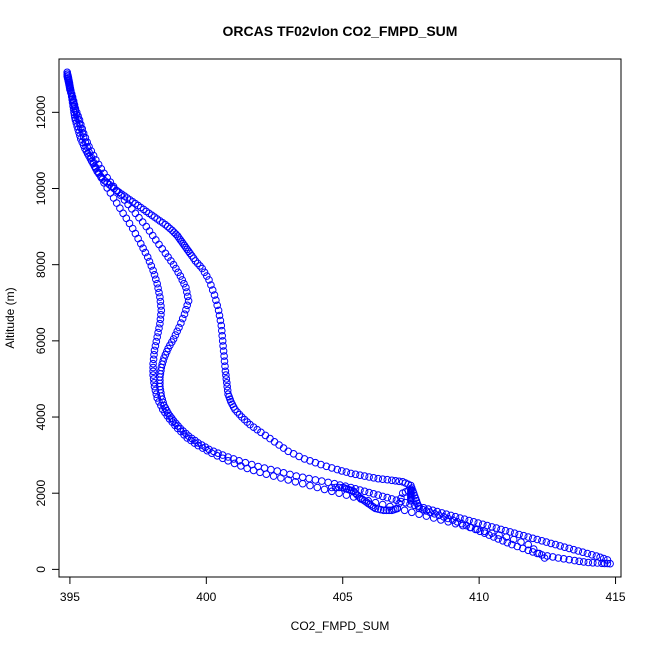  What do you see at coordinates (479, 597) in the screenshot?
I see `x-tick-label: 410` at bounding box center [479, 597].